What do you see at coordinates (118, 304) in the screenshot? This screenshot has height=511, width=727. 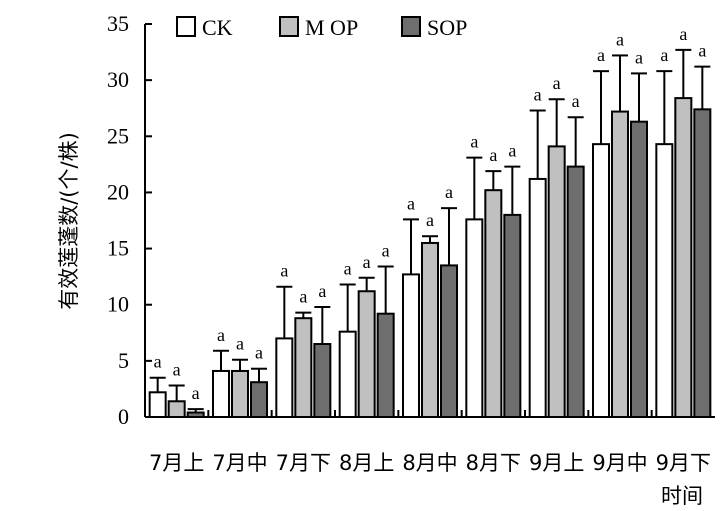 I see `y-tick-label: 10` at bounding box center [118, 304].